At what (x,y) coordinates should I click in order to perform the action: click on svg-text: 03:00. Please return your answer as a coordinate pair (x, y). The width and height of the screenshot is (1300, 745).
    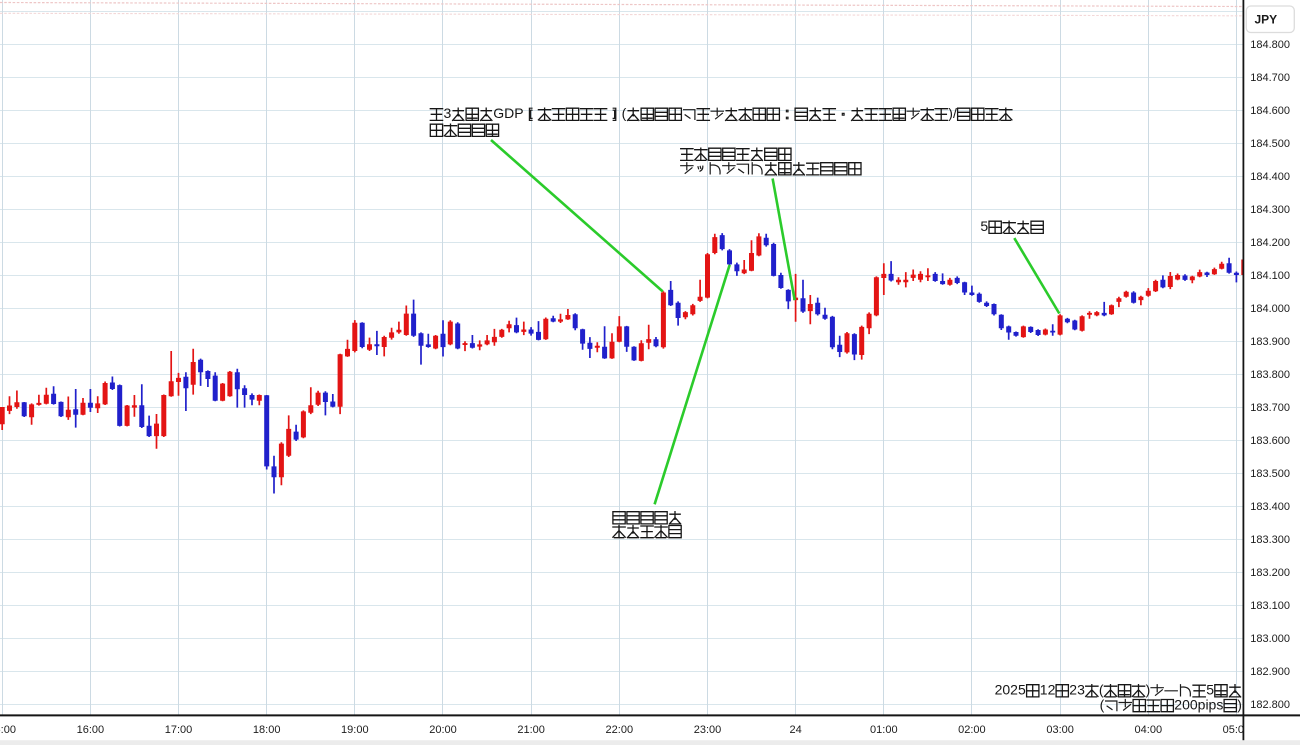
    Looking at the image, I should click on (1060, 730).